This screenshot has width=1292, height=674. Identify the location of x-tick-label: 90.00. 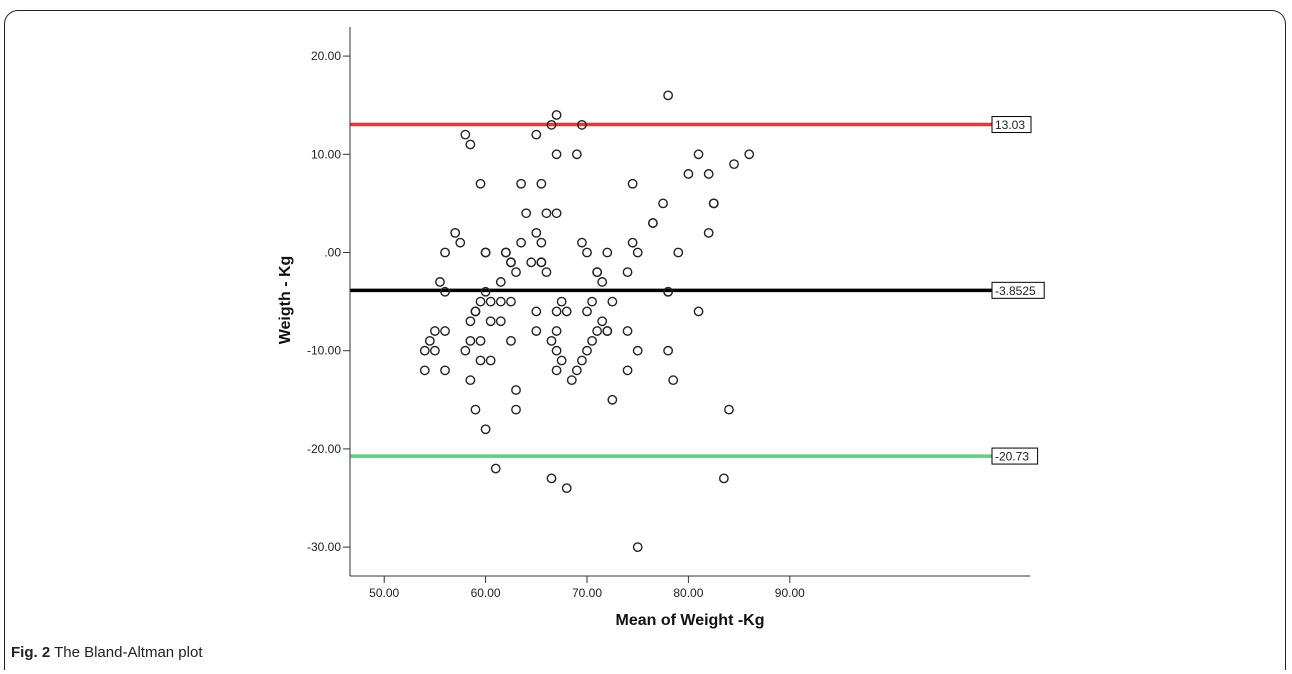
(790, 593).